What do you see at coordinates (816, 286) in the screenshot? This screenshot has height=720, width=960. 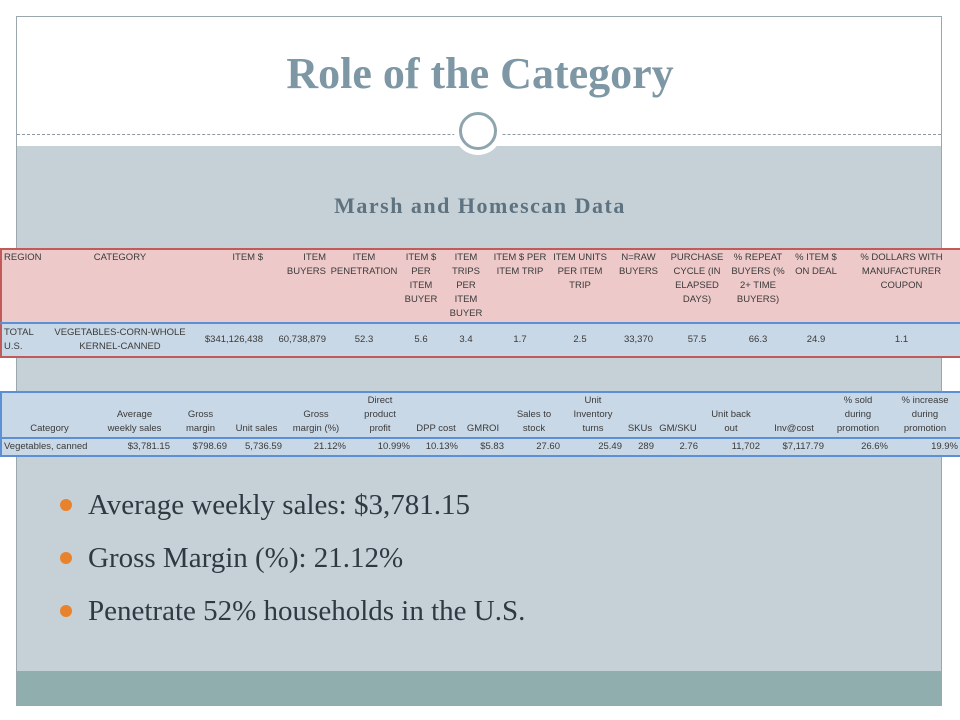 I see `header-cell: % ITEM $ ON DEAL` at bounding box center [816, 286].